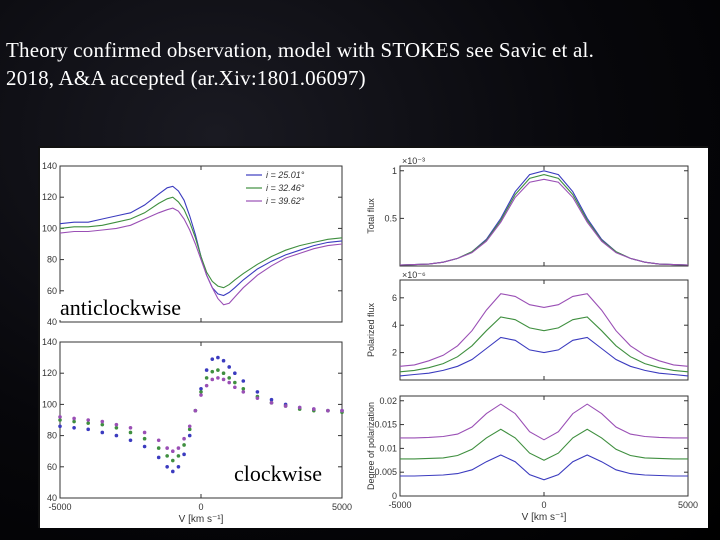  What do you see at coordinates (394, 353) in the screenshot?
I see `y-tick-label: 2` at bounding box center [394, 353].